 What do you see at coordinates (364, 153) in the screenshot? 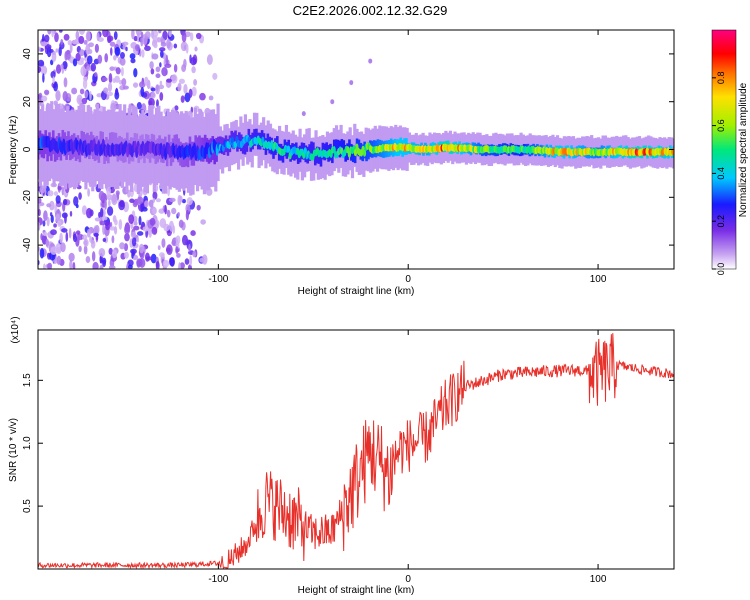
I see `spectrogram-ridge-core` at bounding box center [364, 153].